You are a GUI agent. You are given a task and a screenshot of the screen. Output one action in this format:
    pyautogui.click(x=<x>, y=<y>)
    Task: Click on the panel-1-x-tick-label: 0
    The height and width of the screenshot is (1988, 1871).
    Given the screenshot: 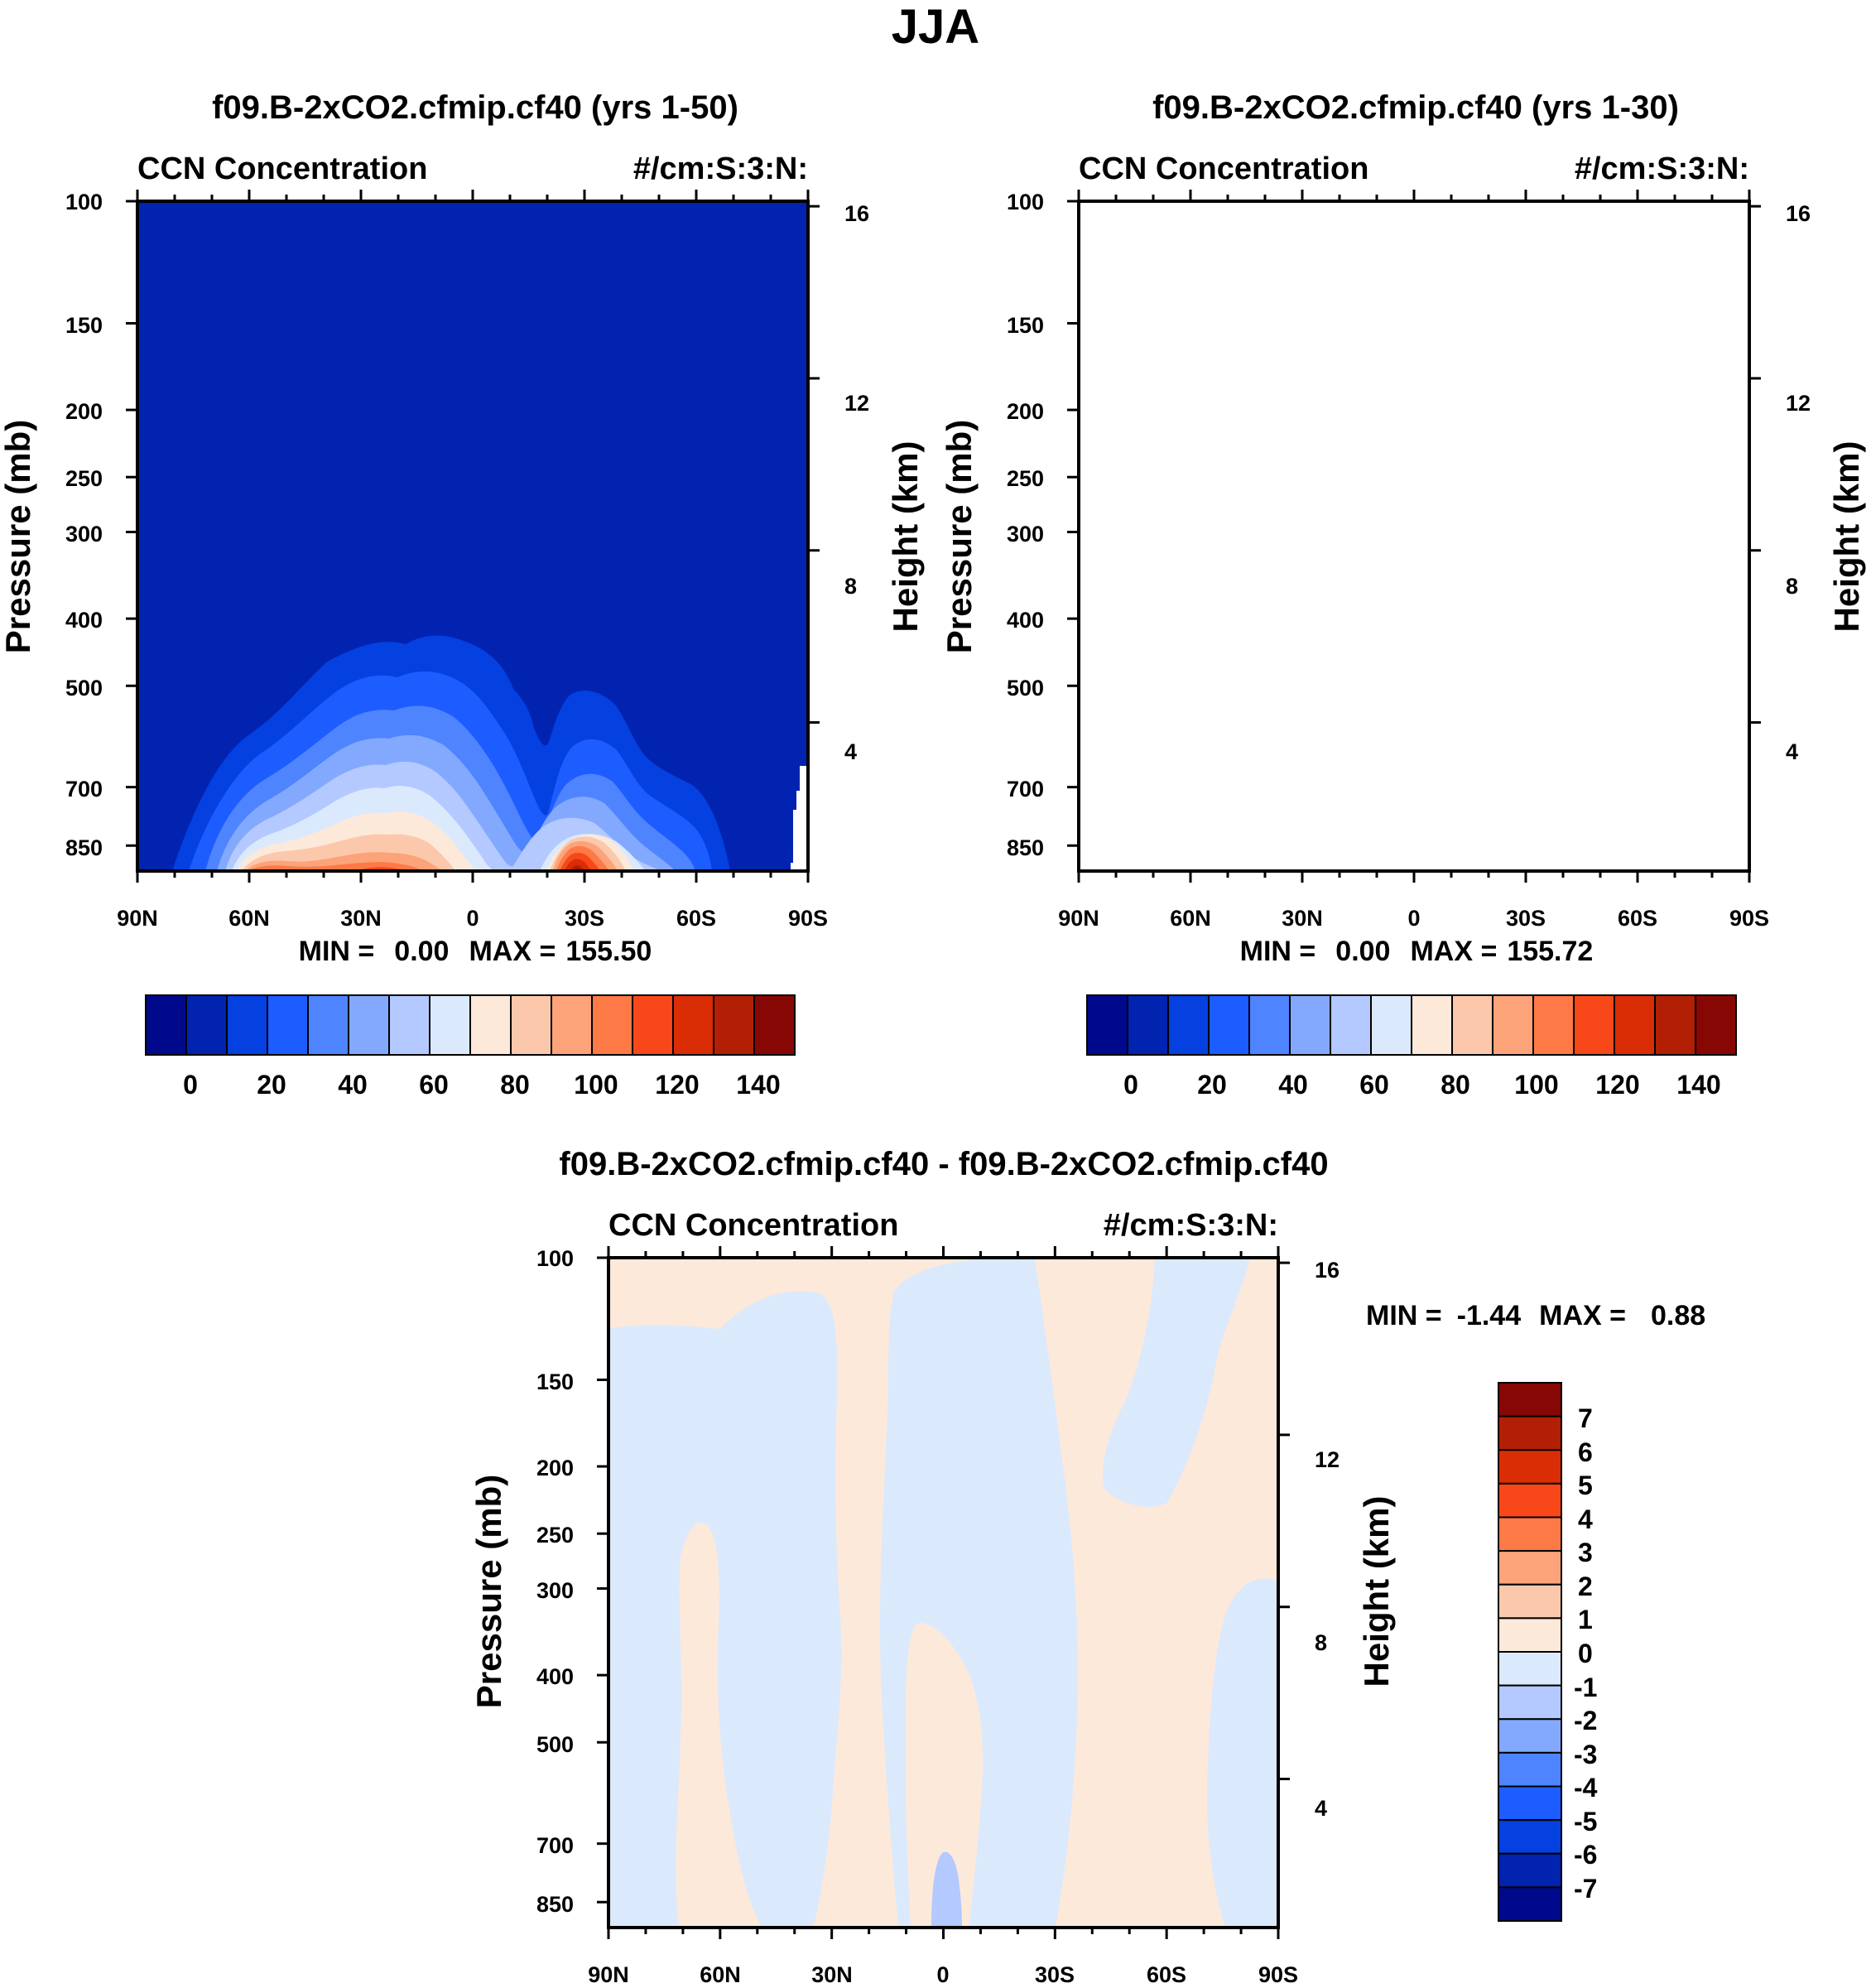 What is the action you would take?
    pyautogui.click(x=473, y=919)
    